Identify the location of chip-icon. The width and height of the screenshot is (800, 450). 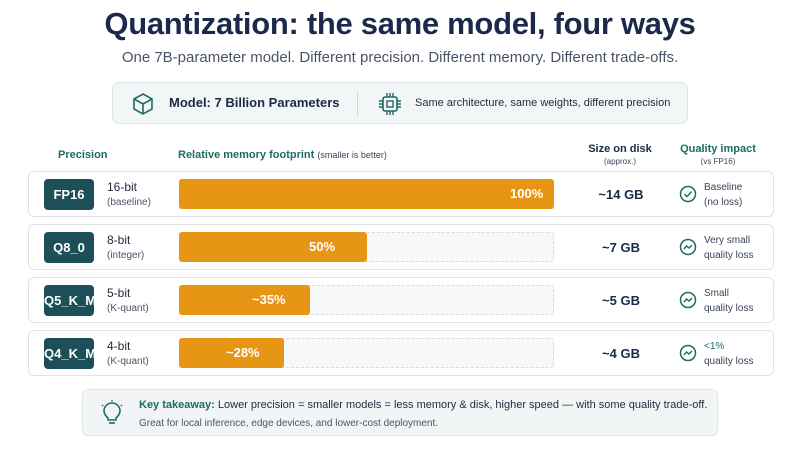
(390, 104).